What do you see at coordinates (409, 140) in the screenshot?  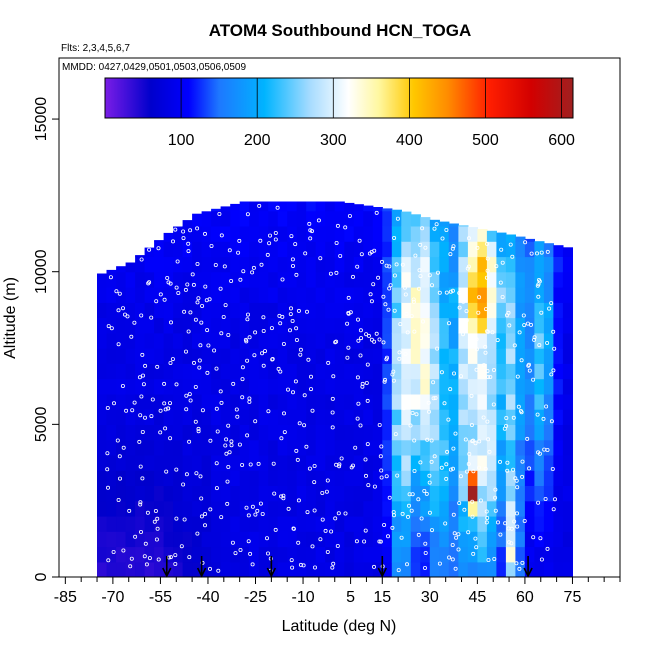 I see `colorbar-tick-label: 400` at bounding box center [409, 140].